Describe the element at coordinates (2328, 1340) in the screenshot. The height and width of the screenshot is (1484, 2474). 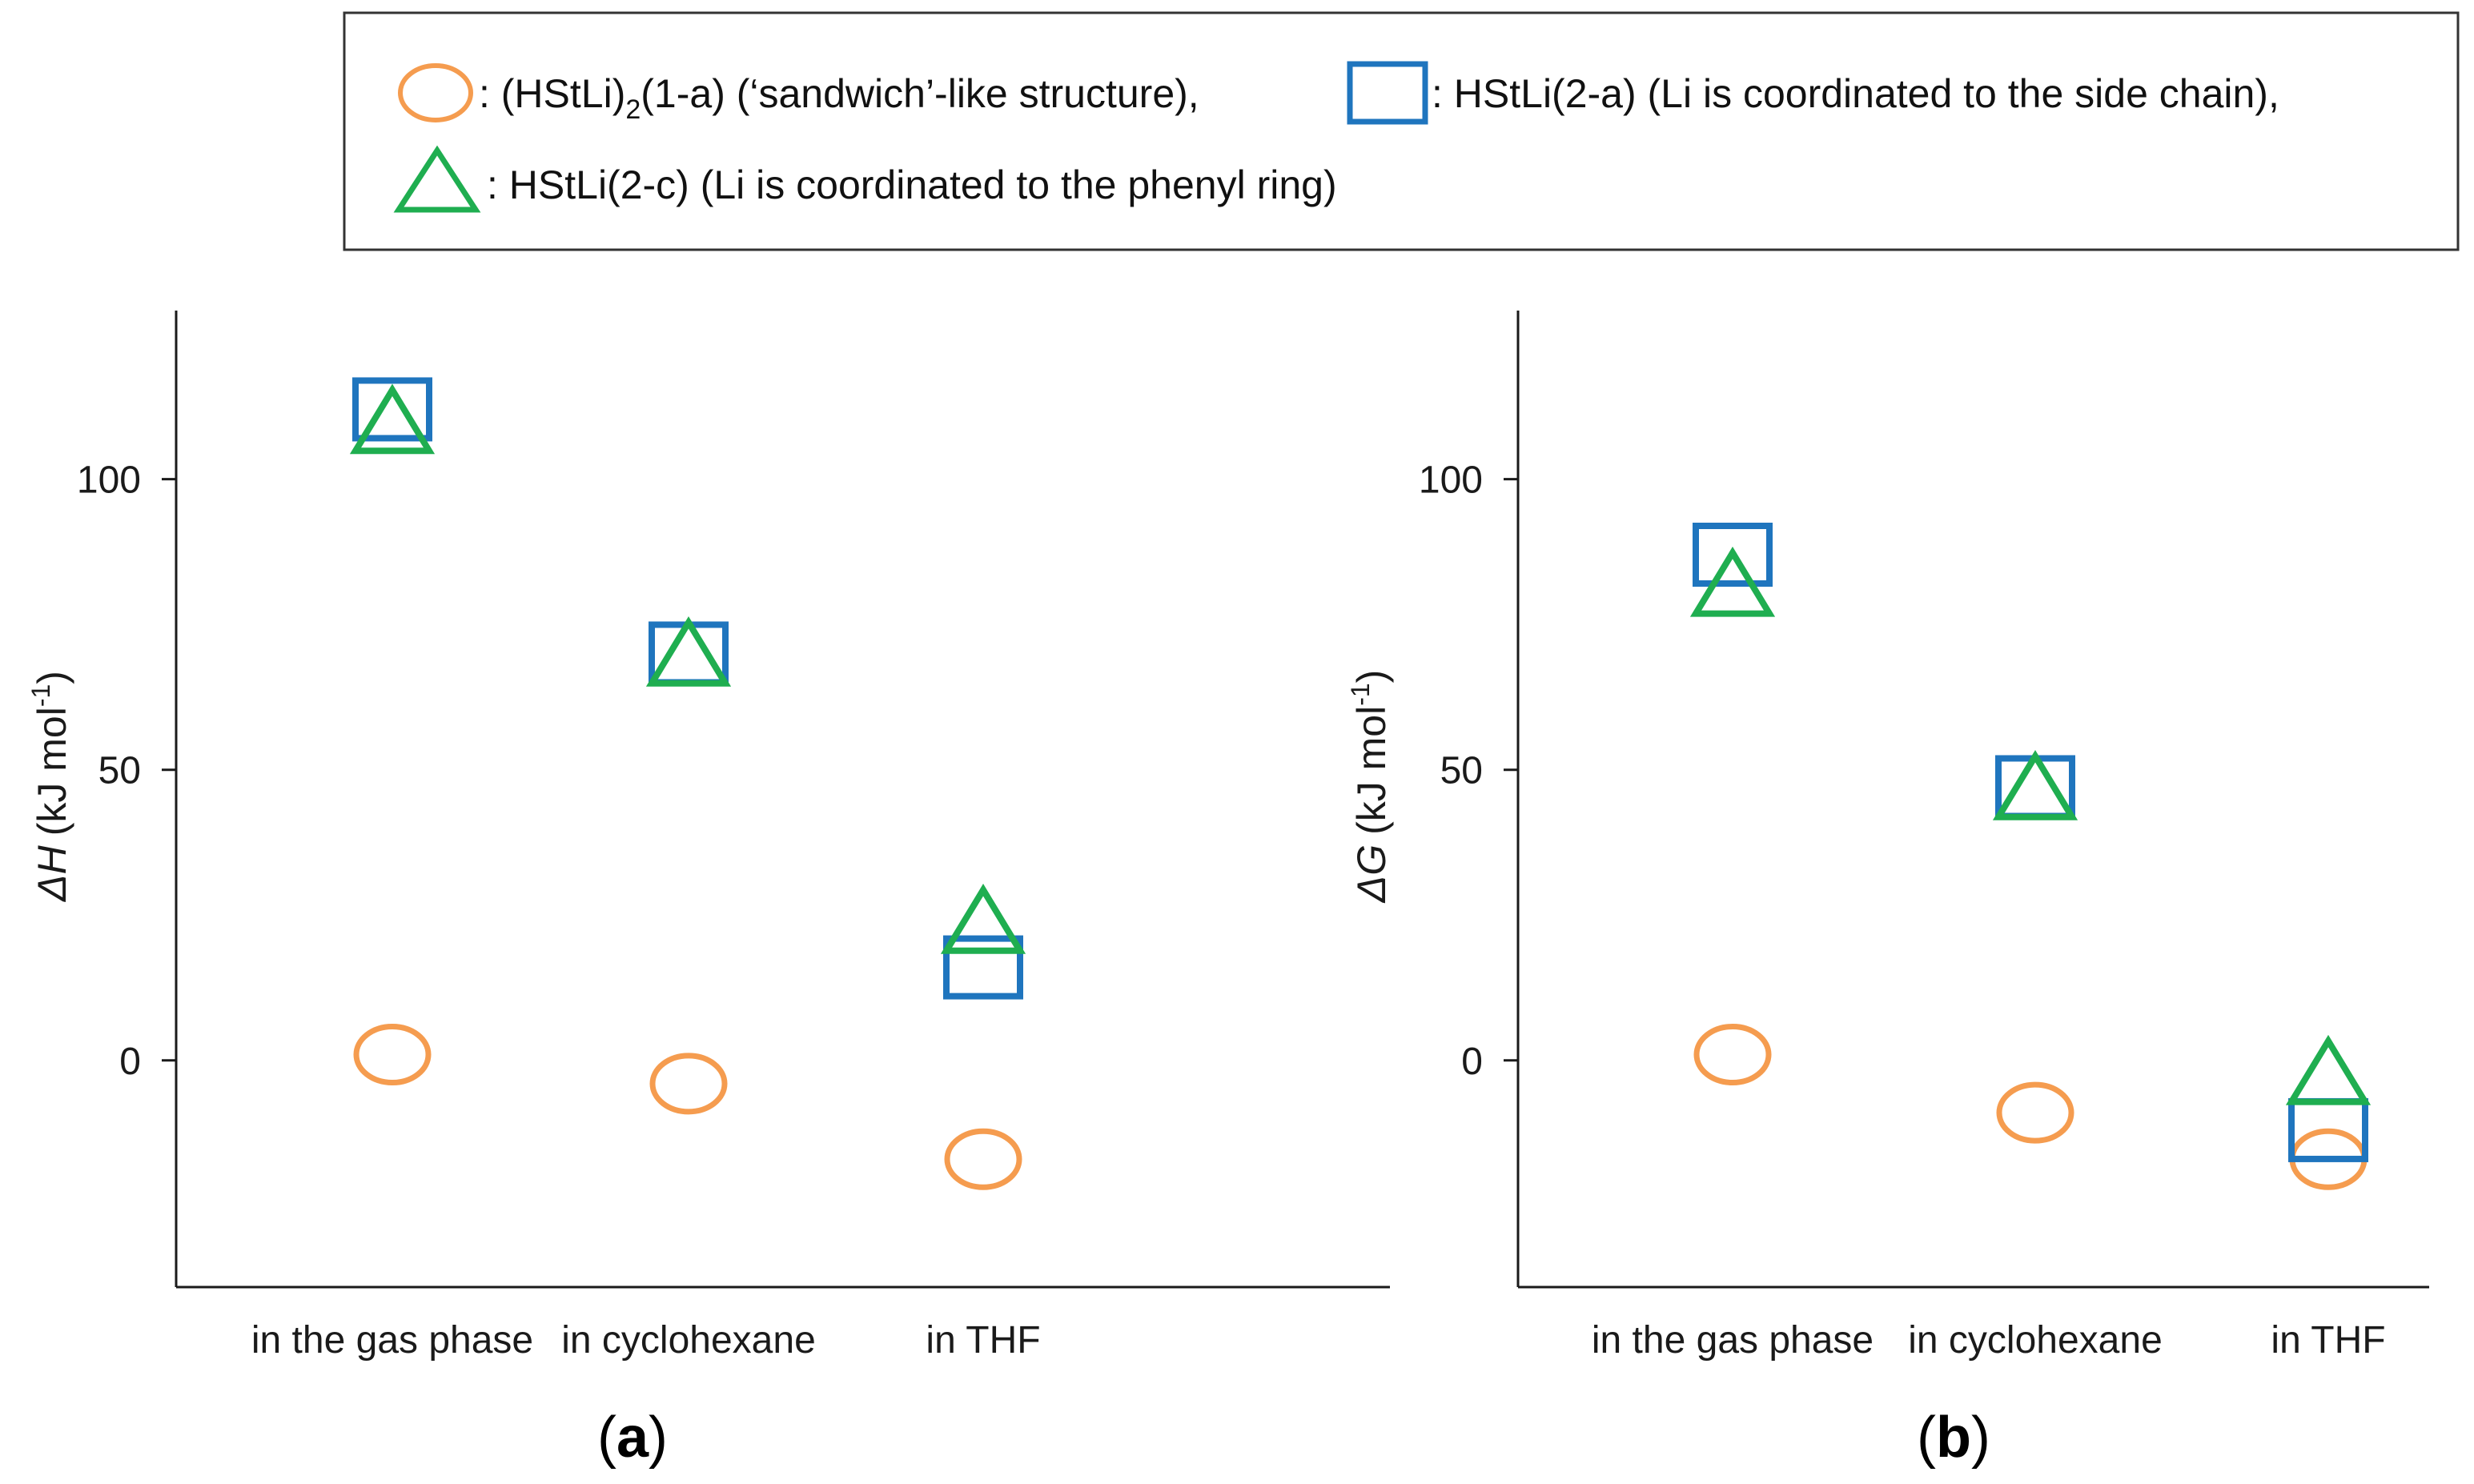
I see `panel-b-category-label: in THF` at that location.